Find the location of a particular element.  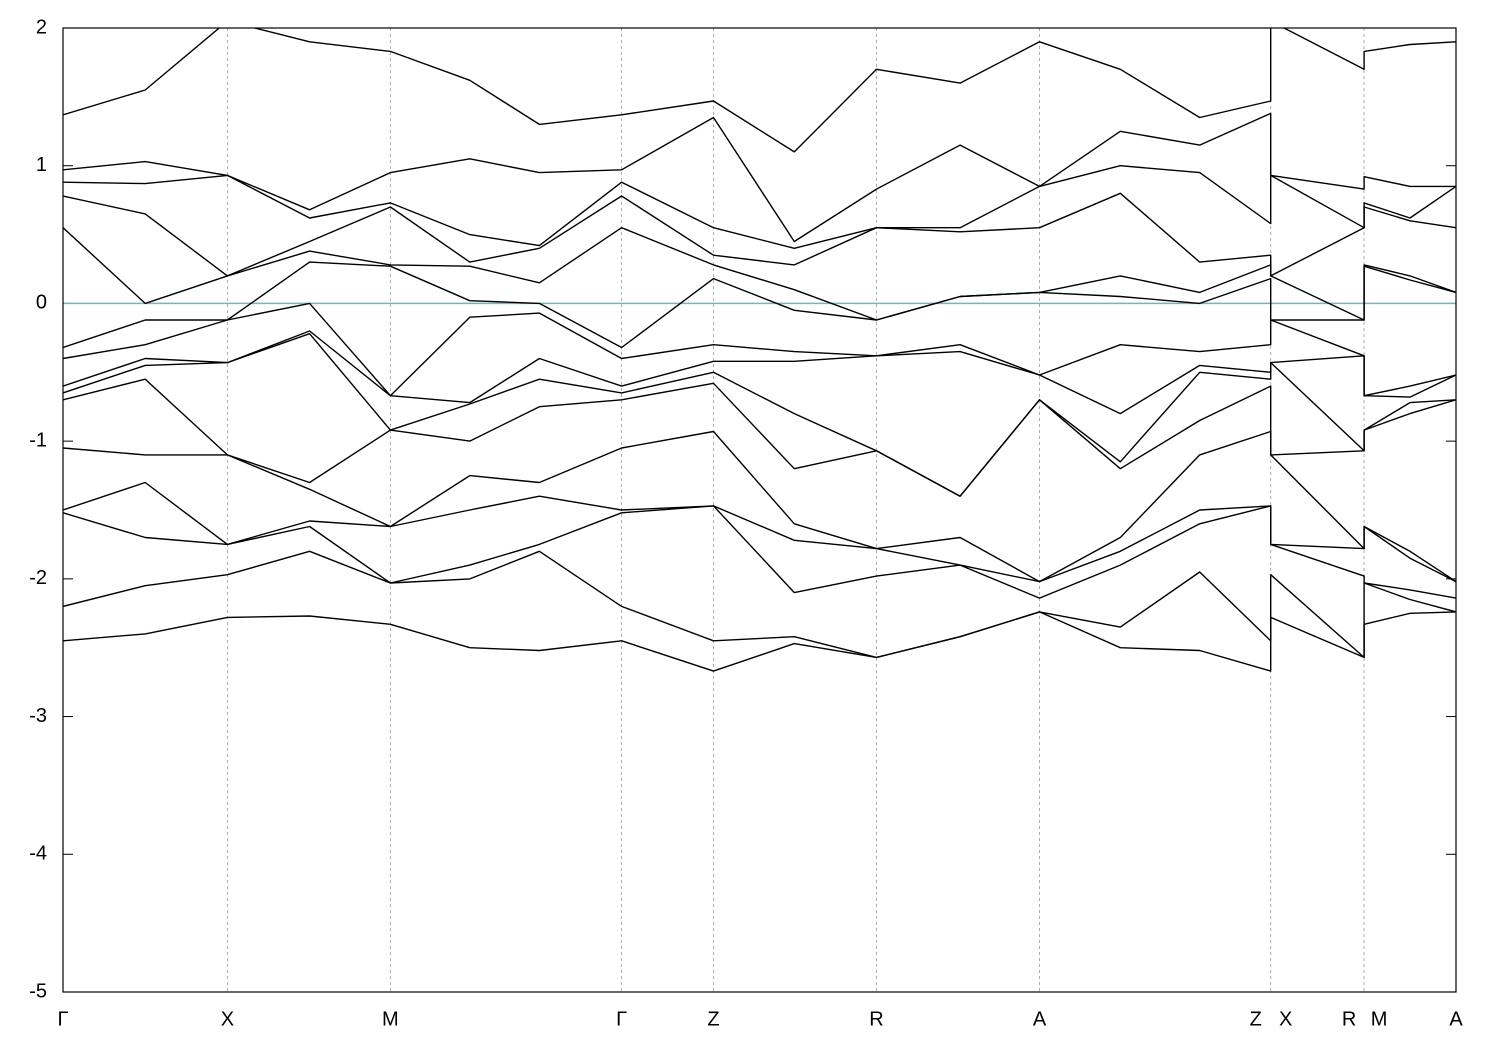

y-tick-label: 1 is located at coordinates (41, 165).